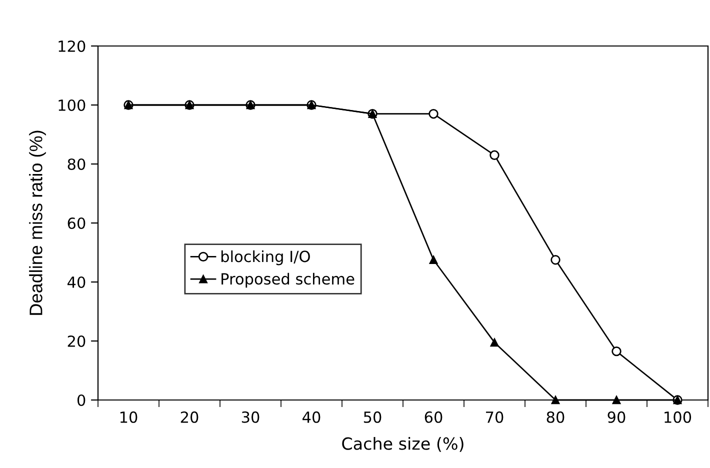  What do you see at coordinates (311, 417) in the screenshot?
I see `x-tick-label: 40` at bounding box center [311, 417].